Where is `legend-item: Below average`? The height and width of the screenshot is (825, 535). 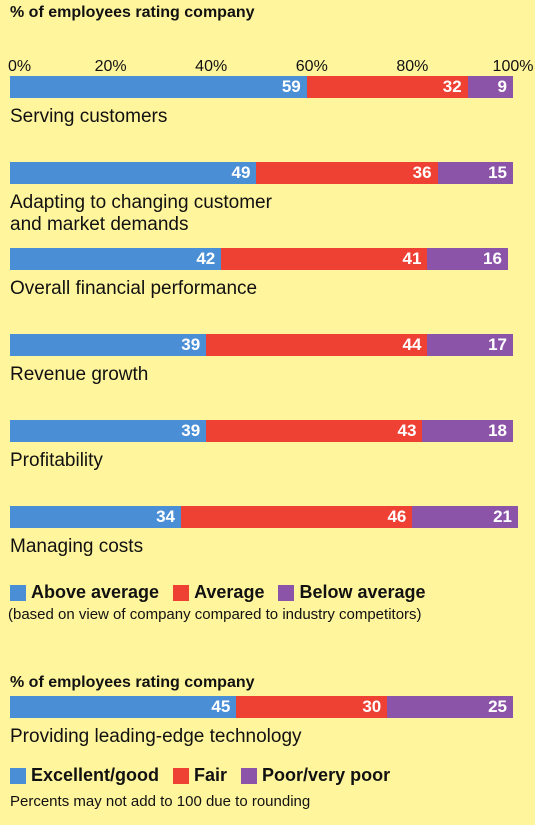
legend-item: Below average is located at coordinates (352, 592).